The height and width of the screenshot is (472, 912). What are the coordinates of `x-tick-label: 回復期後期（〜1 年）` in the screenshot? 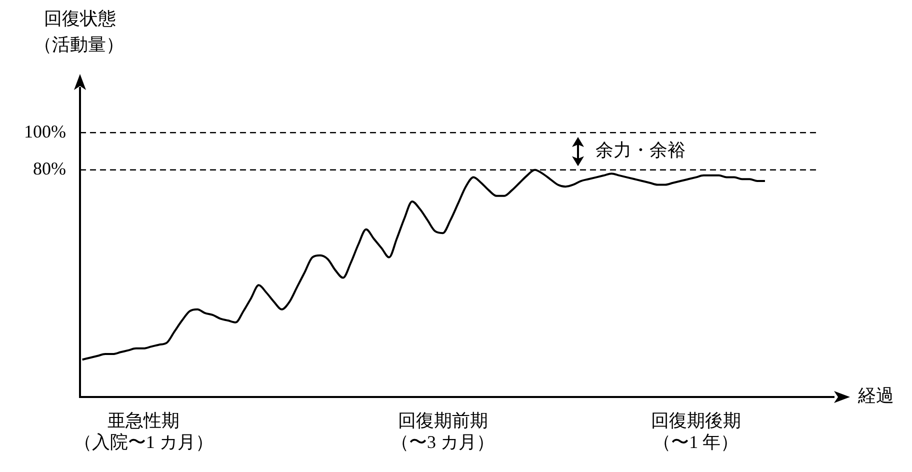 It's located at (695, 431).